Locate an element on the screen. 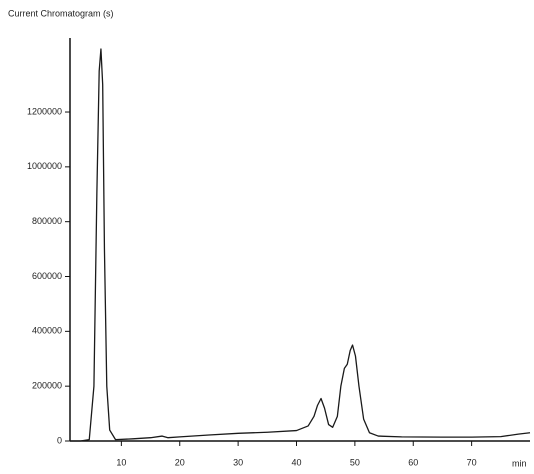 Image resolution: width=534 pixels, height=474 pixels. x-axis-label: min is located at coordinates (519, 463).